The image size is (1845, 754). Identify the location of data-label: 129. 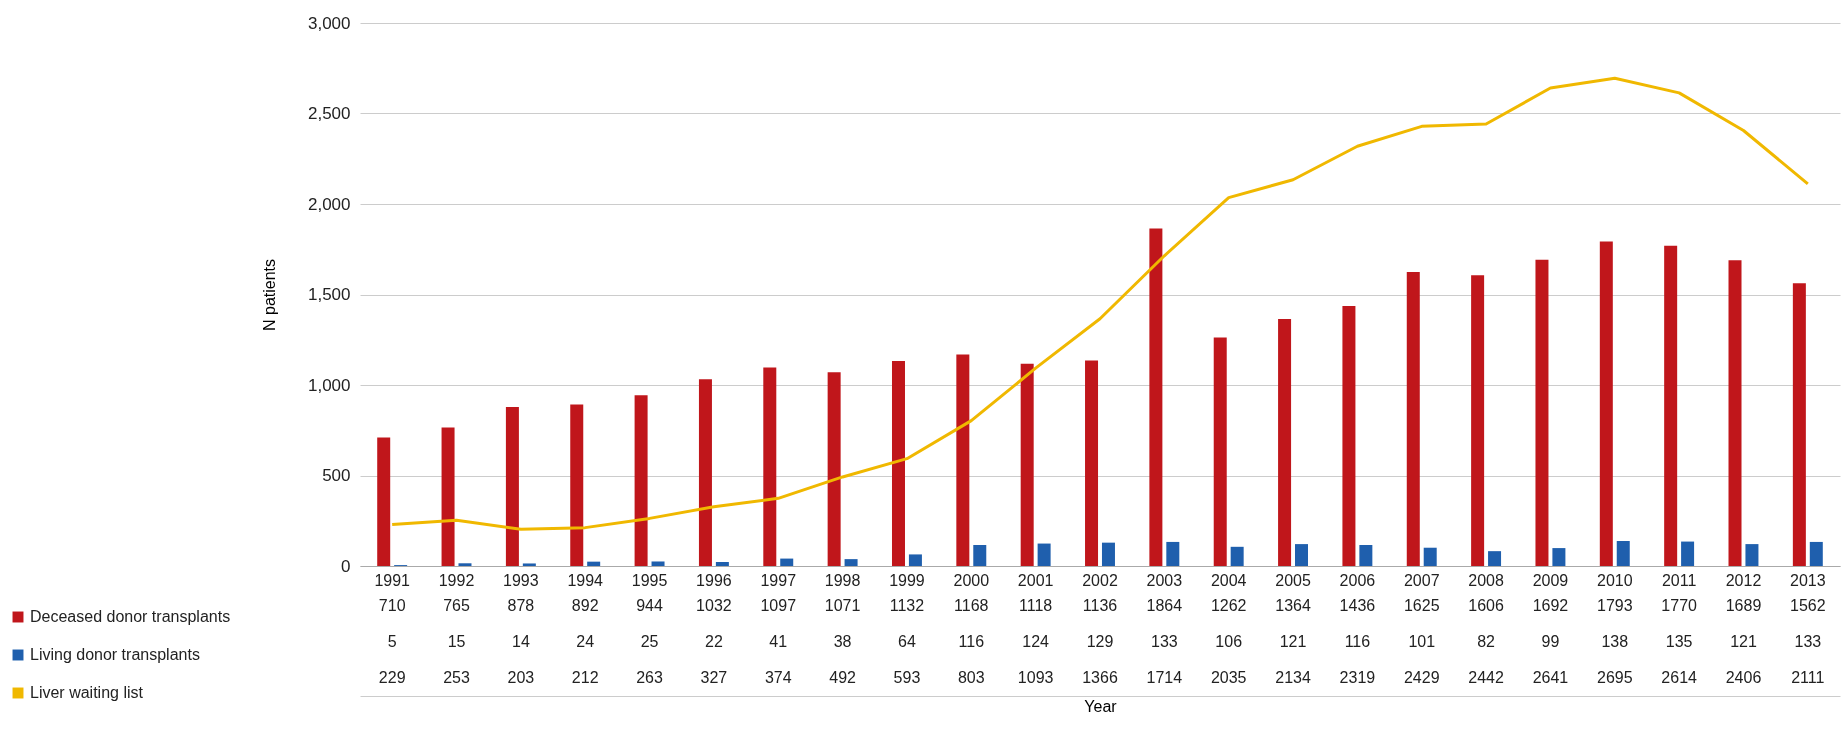
(1100, 641).